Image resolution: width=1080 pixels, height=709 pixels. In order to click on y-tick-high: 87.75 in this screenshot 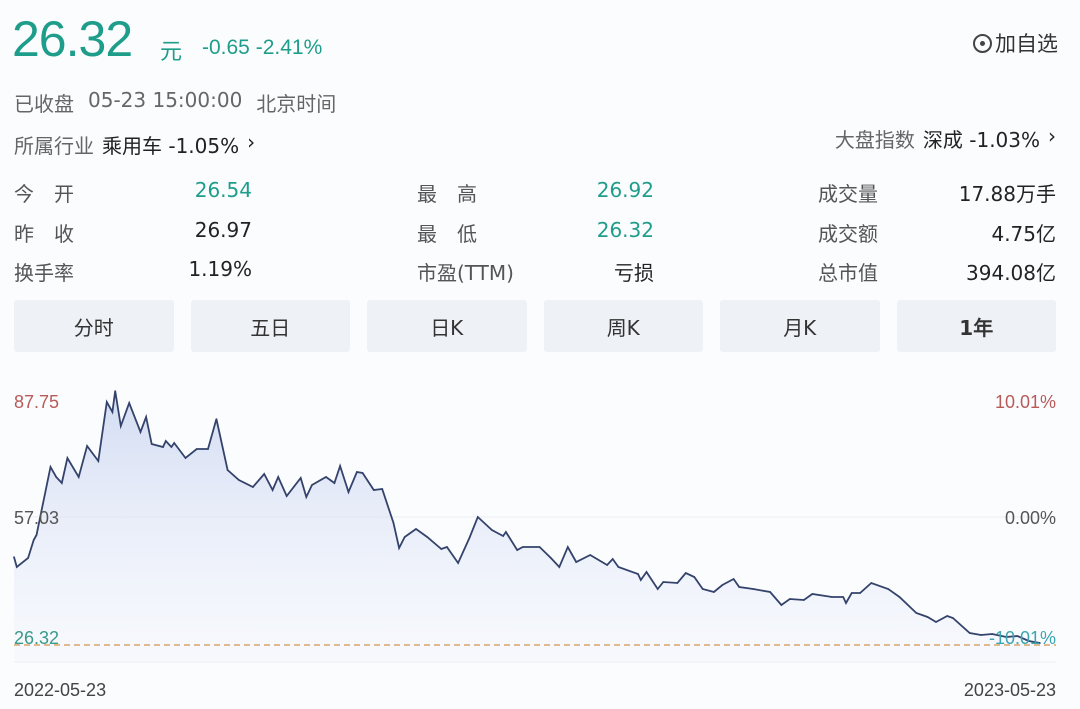, I will do `click(36, 402)`.